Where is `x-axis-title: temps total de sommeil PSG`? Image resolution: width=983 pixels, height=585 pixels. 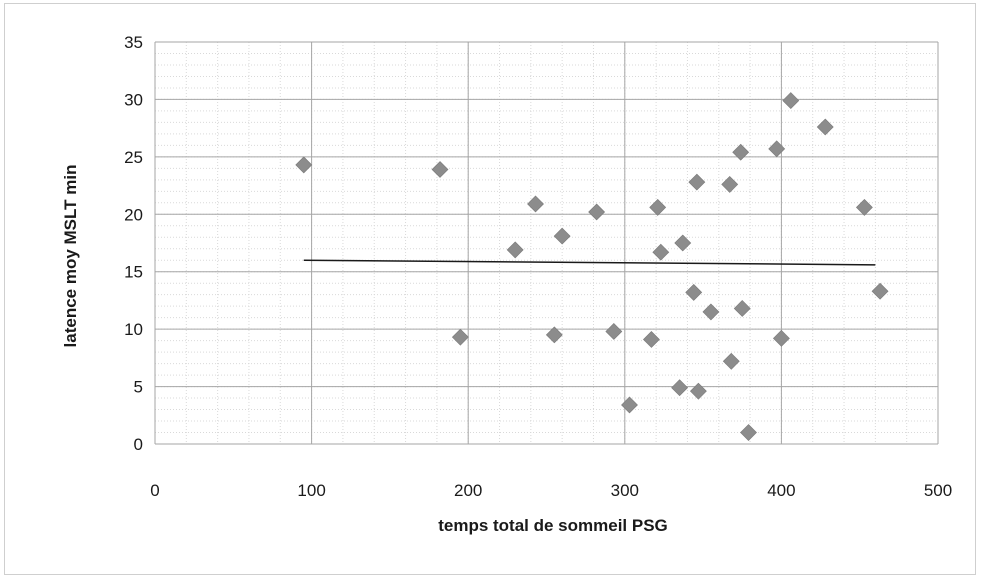
x-axis-title: temps total de sommeil PSG is located at coordinates (553, 525).